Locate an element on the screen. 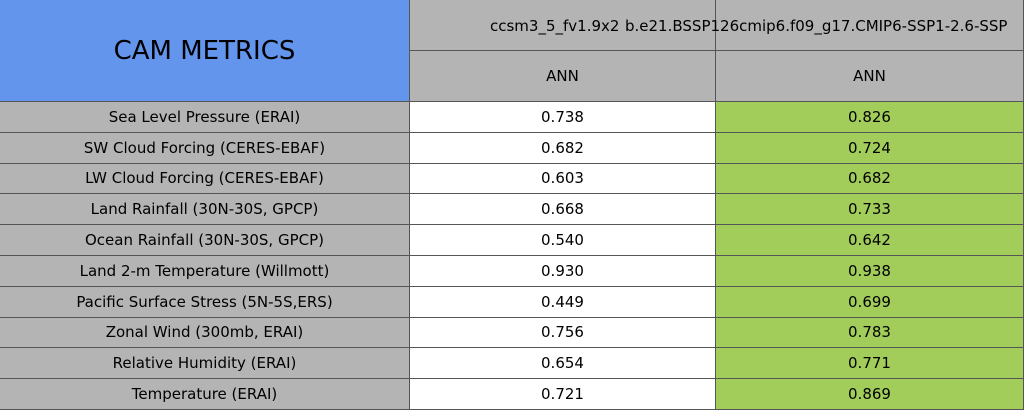 Image resolution: width=1024 pixels, height=410 pixels. metric-value: 0.938 is located at coordinates (870, 271).